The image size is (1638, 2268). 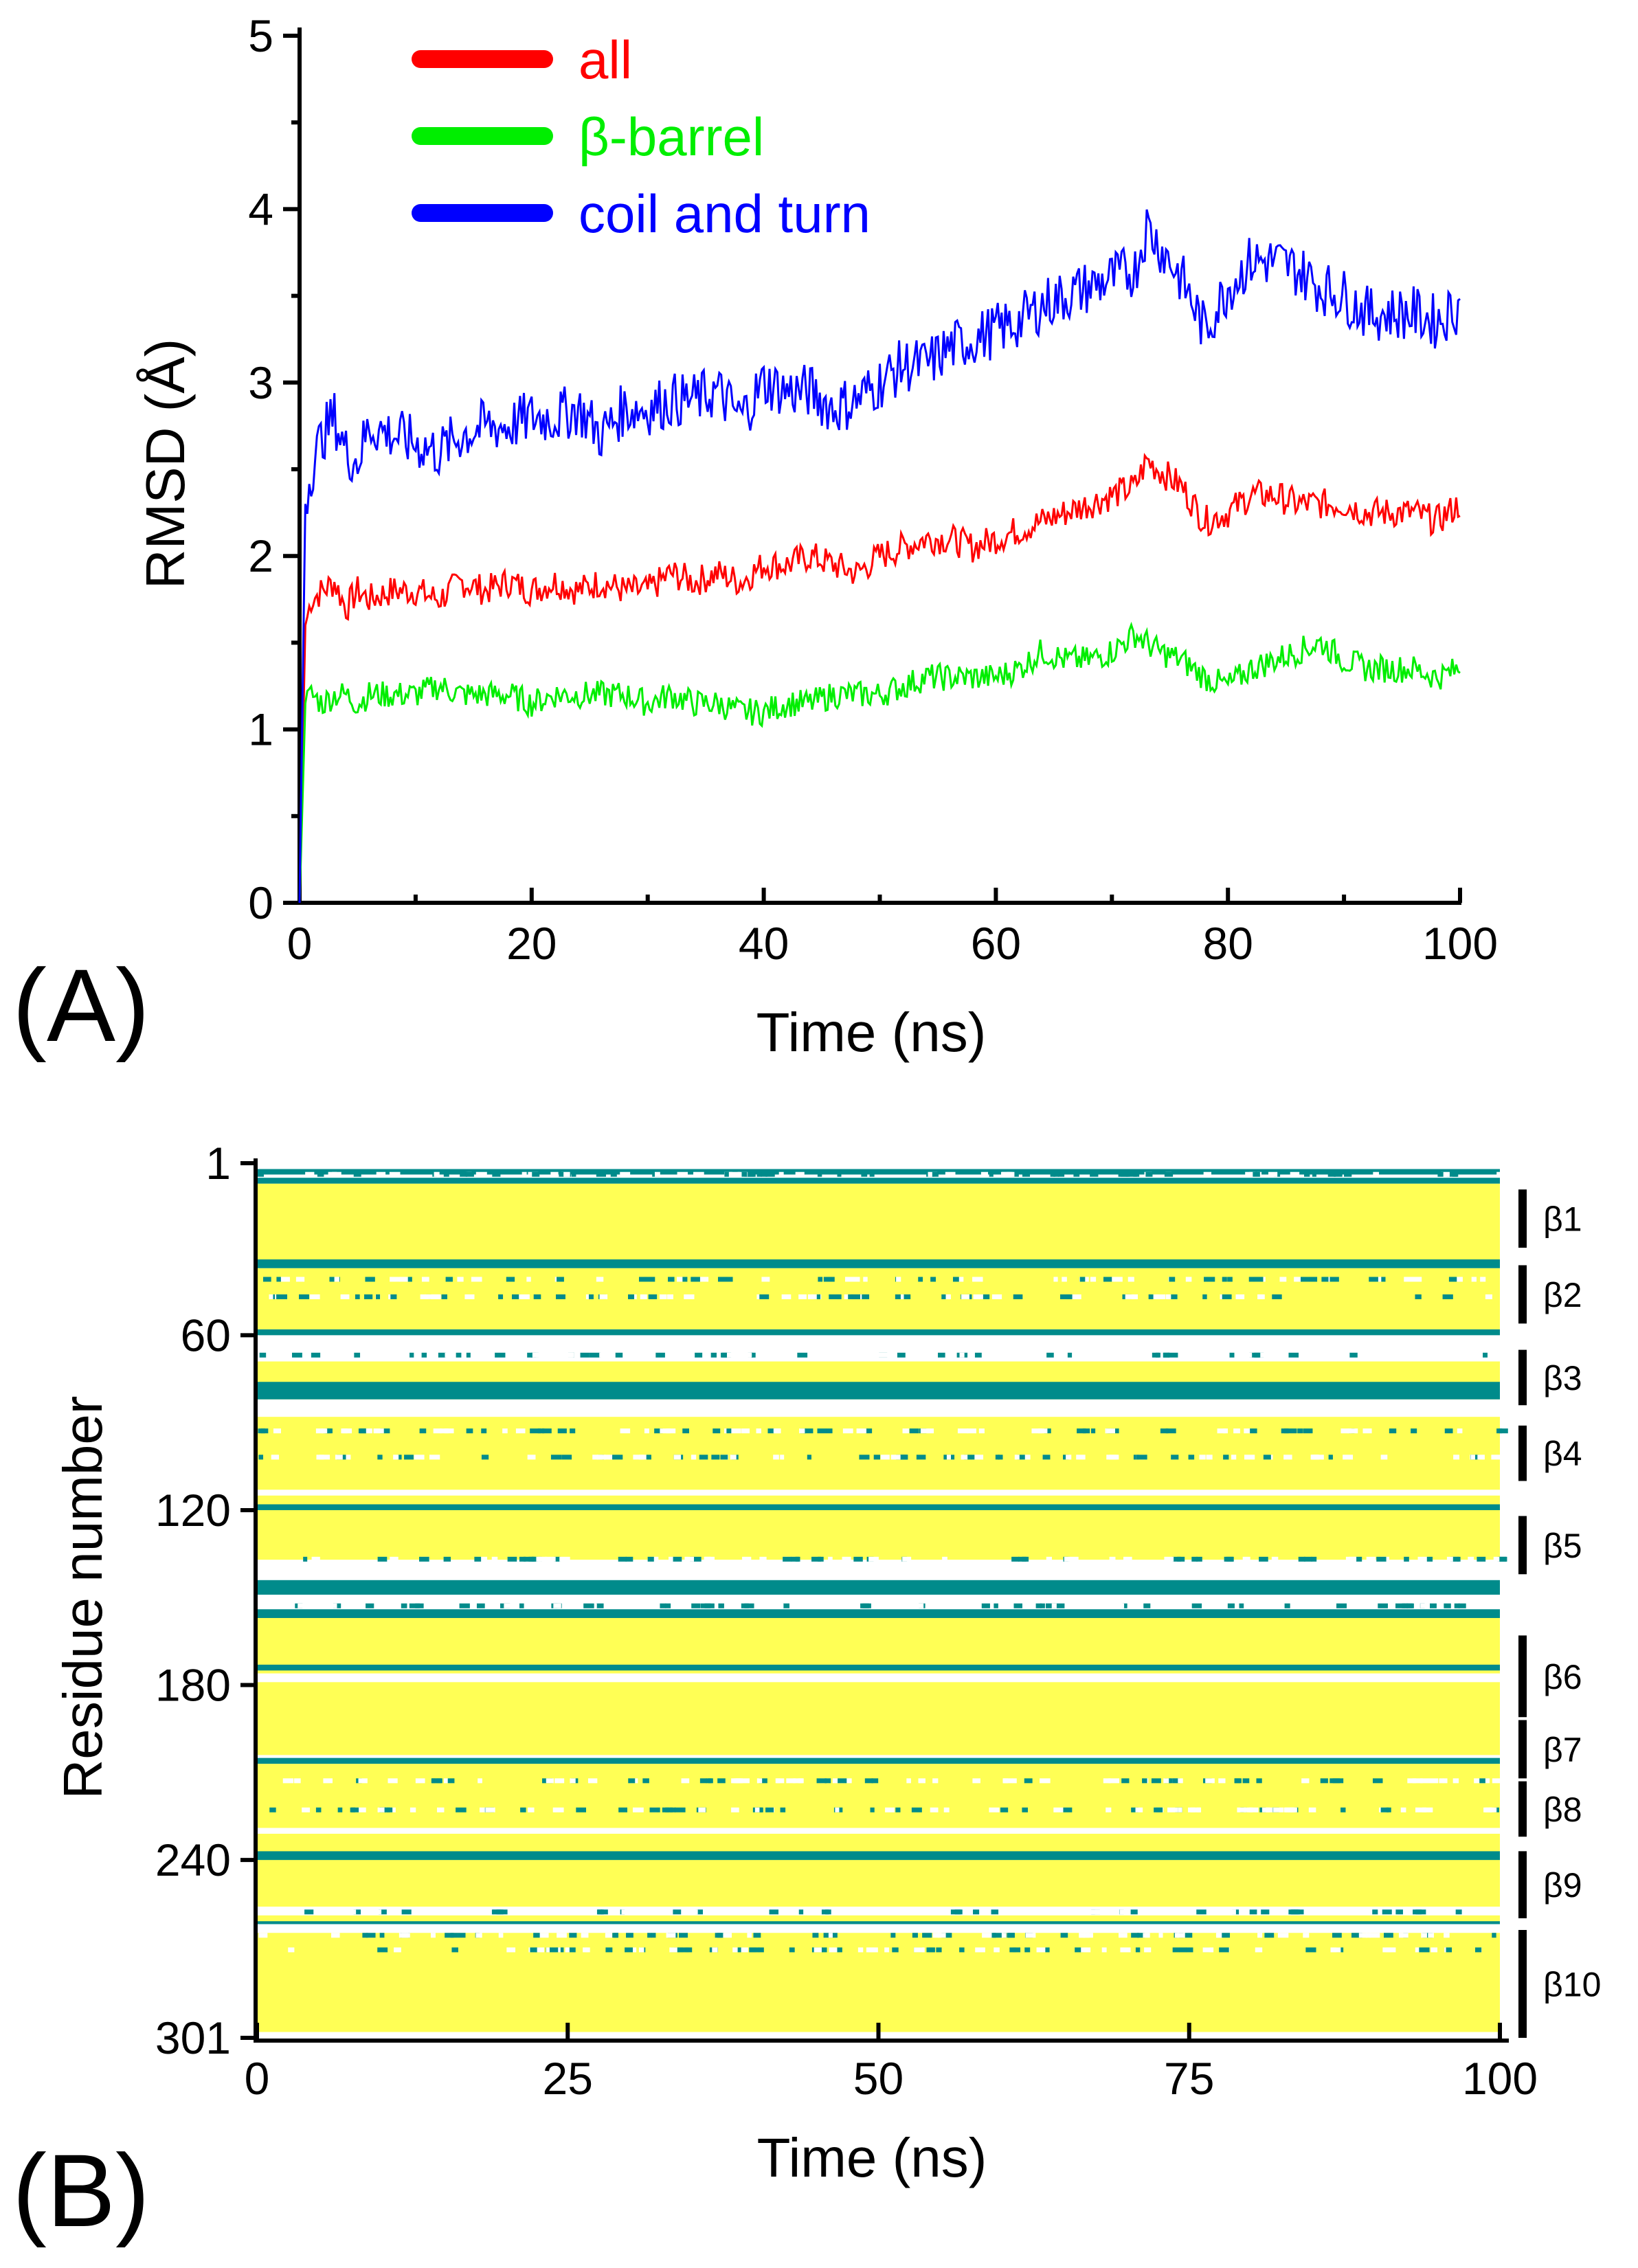 What do you see at coordinates (671, 136) in the screenshot?
I see `legend-label: β-barrel` at bounding box center [671, 136].